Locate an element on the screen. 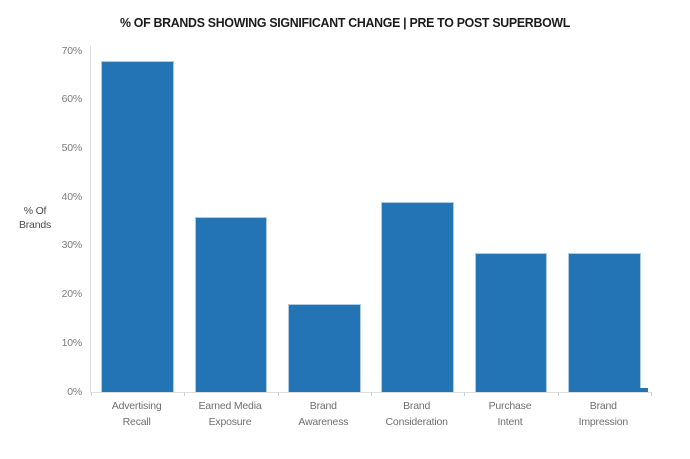 The height and width of the screenshot is (459, 690). y-axis-tick-label: 0% is located at coordinates (74, 391).